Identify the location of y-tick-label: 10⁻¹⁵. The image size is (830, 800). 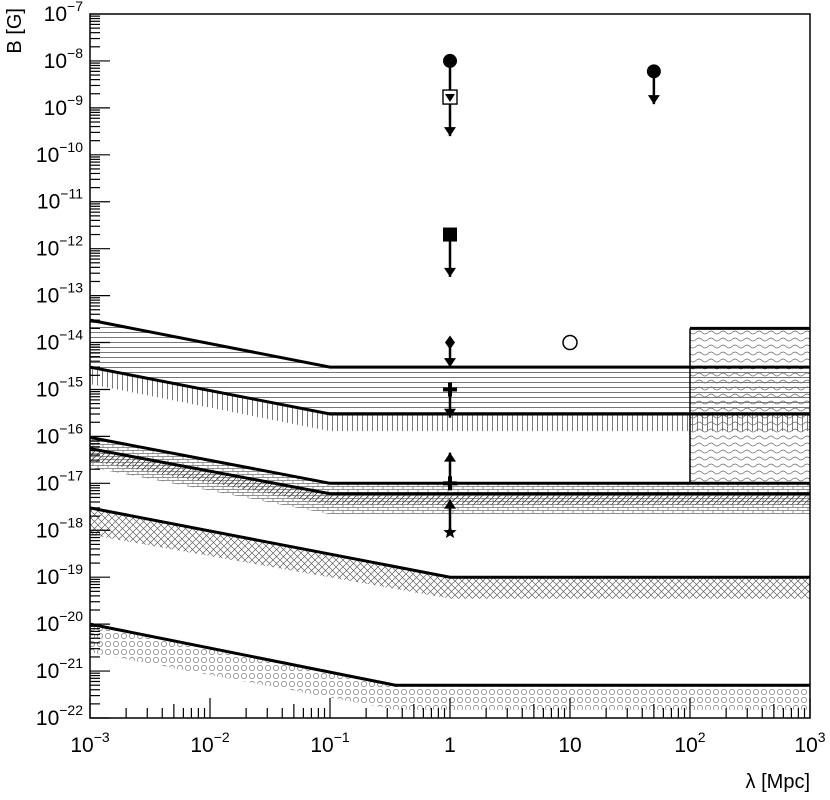
(59, 387).